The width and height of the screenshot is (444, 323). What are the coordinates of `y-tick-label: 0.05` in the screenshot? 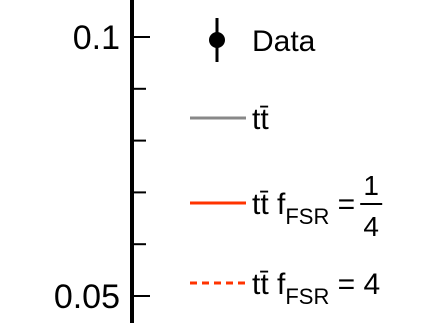 It's located at (87, 297).